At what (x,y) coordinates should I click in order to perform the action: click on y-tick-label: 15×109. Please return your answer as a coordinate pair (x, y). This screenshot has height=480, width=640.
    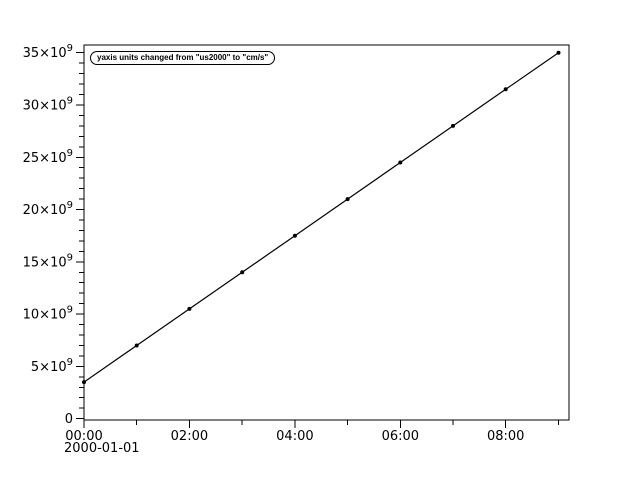
    Looking at the image, I should click on (48, 261).